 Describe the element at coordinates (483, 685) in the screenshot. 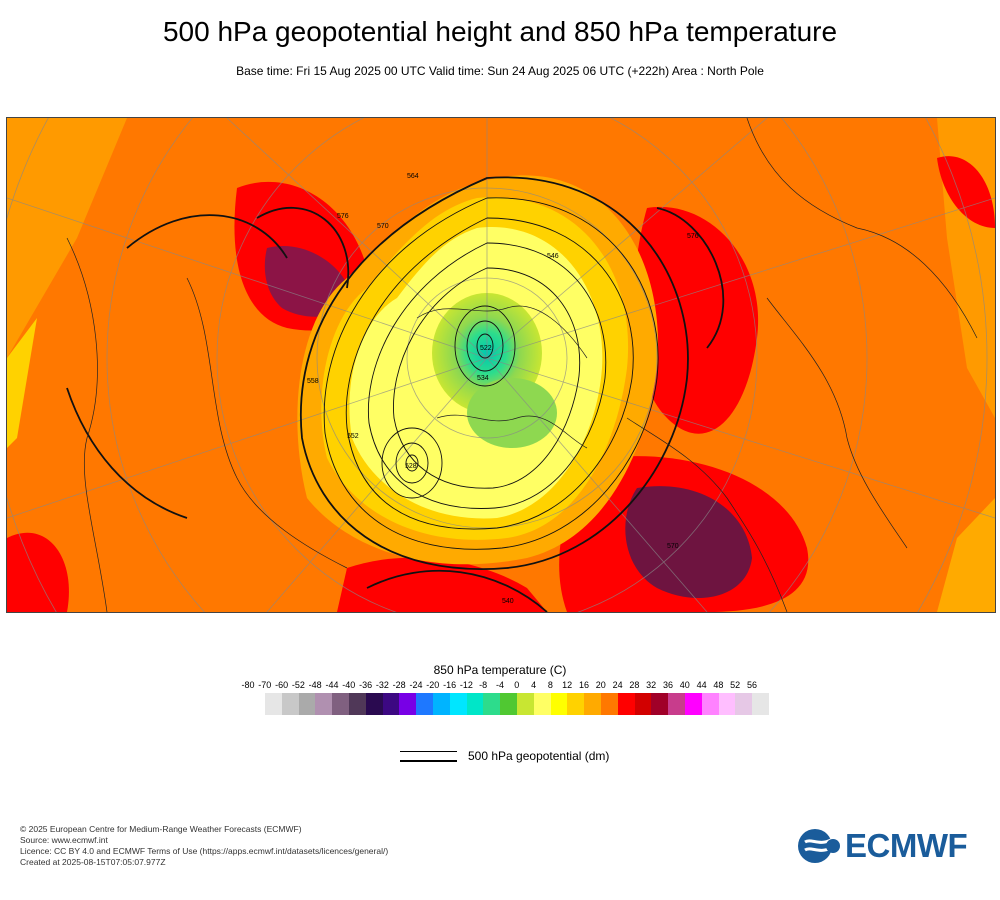

I see `legend-tick-label: -8` at that location.